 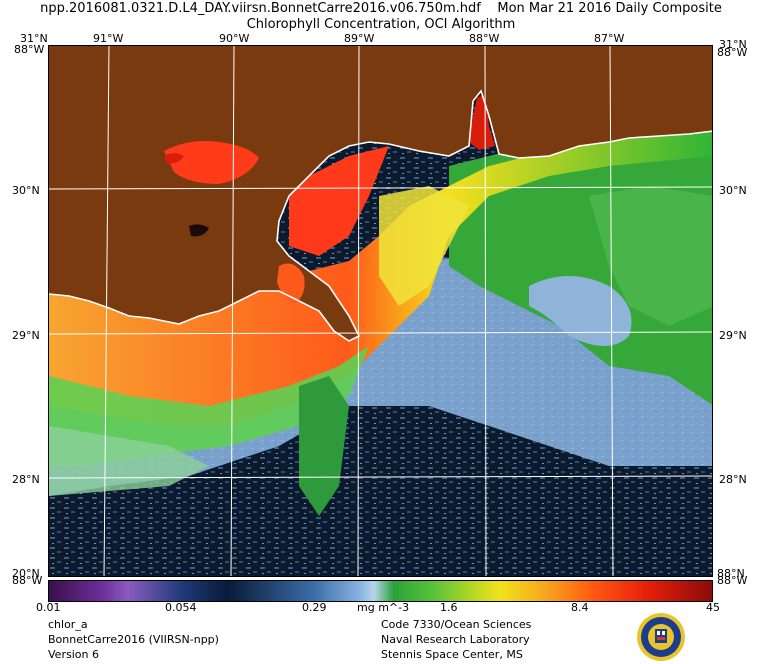 What do you see at coordinates (609, 38) in the screenshot?
I see `top-lon-label: 87°W` at bounding box center [609, 38].